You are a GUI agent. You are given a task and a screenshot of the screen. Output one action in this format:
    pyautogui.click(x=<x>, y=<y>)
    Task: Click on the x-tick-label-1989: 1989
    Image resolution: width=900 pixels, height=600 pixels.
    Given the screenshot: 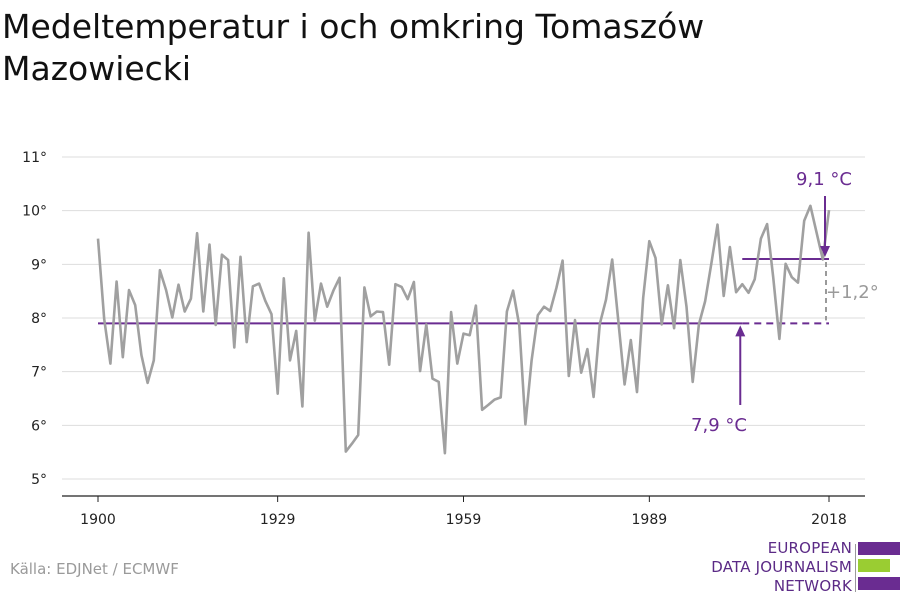 What is the action you would take?
    pyautogui.click(x=650, y=520)
    